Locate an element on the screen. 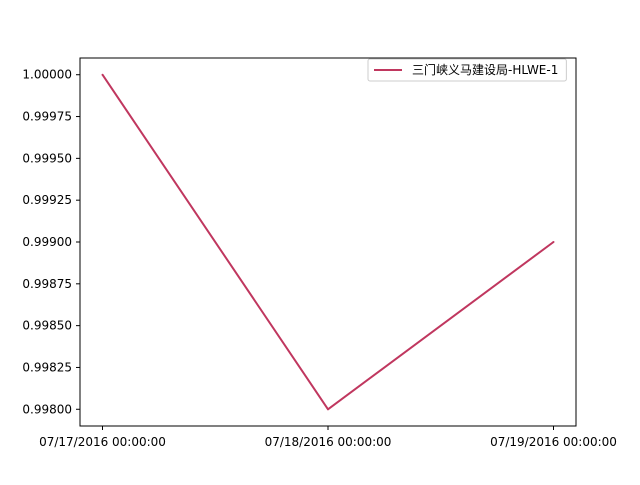  y-tick-label: 0.99925 is located at coordinates (47, 200).